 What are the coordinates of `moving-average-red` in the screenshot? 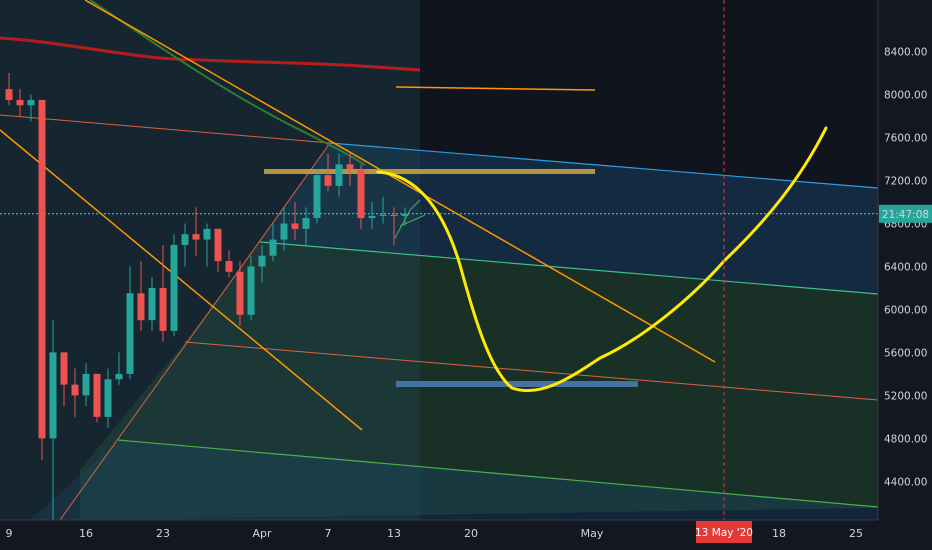 It's located at (210, 54).